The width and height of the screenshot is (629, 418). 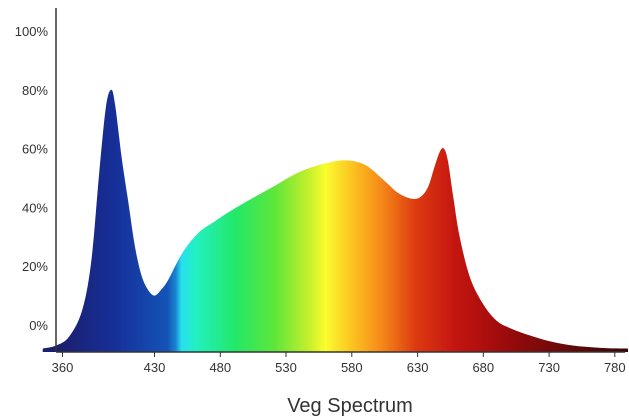 I want to click on y-tick-label: 60%, so click(x=35, y=149).